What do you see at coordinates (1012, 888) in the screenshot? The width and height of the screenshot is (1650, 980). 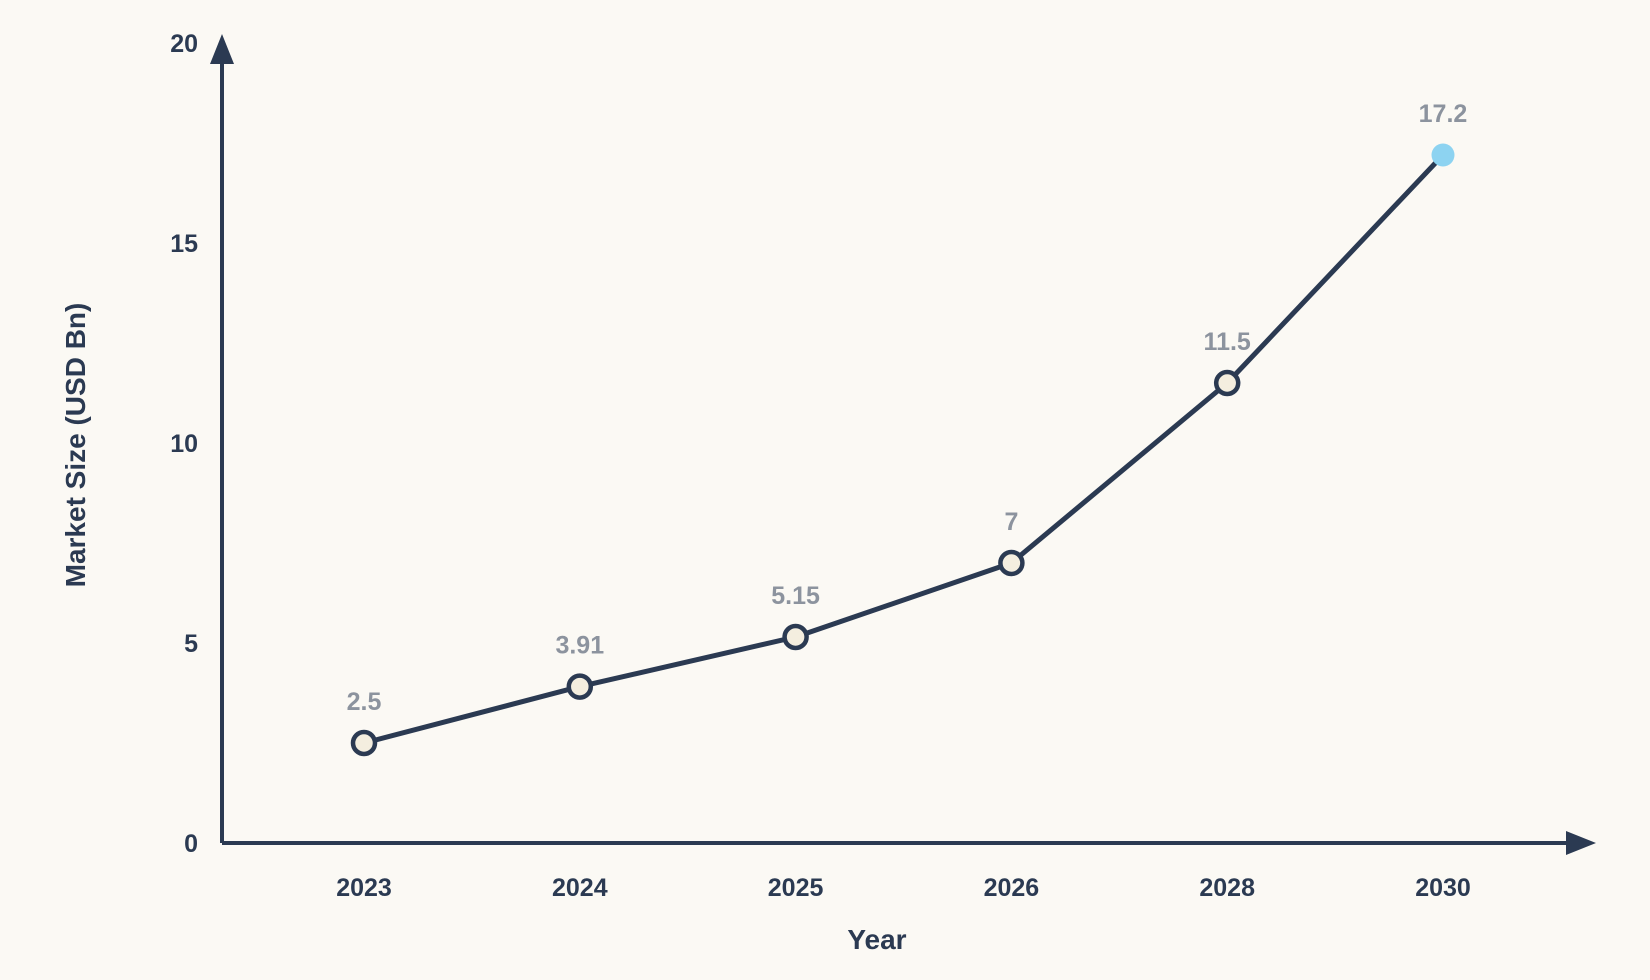 I see `x-tick-label: 2026` at bounding box center [1012, 888].